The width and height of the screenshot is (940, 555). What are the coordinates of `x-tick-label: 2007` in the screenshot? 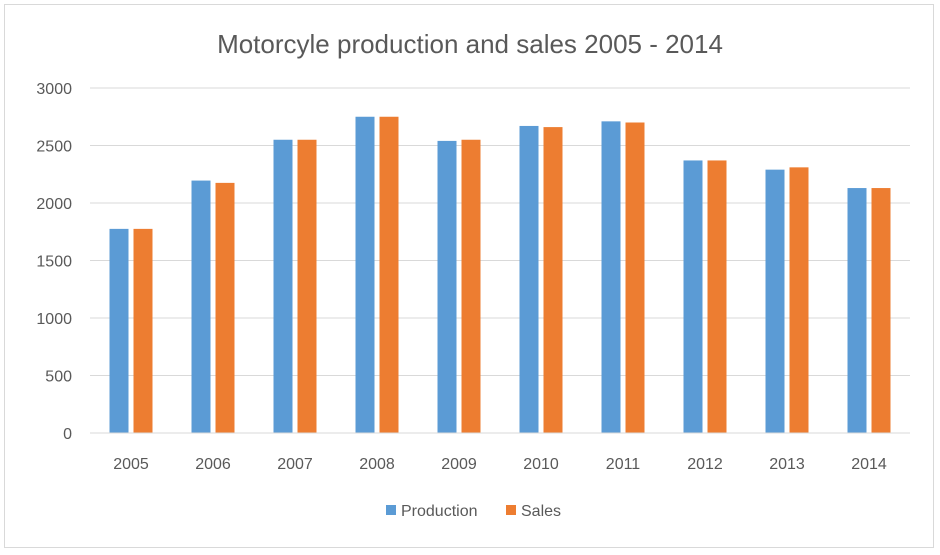 It's located at (295, 464).